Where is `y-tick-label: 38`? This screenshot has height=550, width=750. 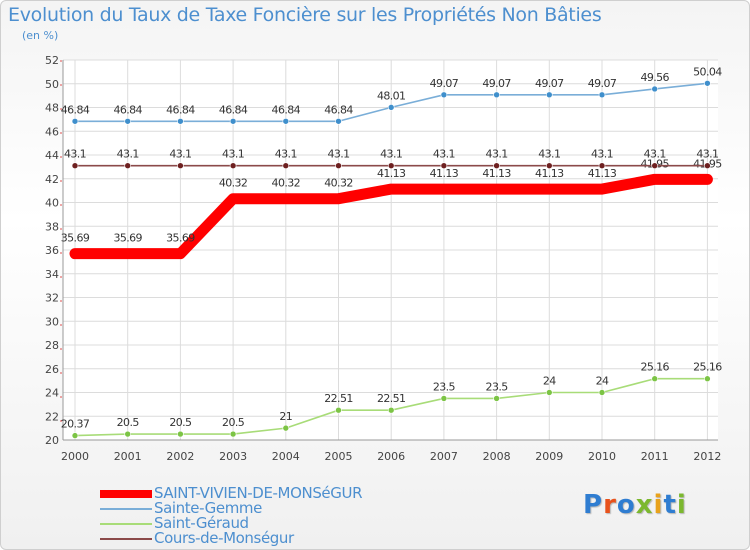 y-tick-label: 38 is located at coordinates (52, 226).